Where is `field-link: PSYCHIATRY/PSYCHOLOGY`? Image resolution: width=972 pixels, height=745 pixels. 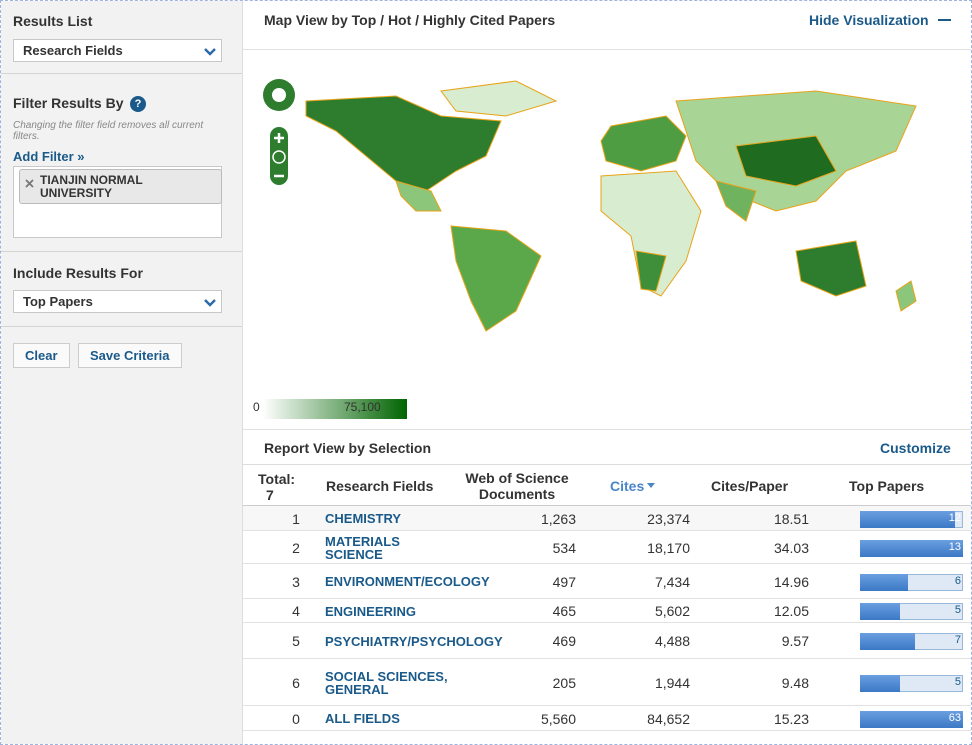
field-link: PSYCHIATRY/PSYCHOLOGY is located at coordinates (414, 641).